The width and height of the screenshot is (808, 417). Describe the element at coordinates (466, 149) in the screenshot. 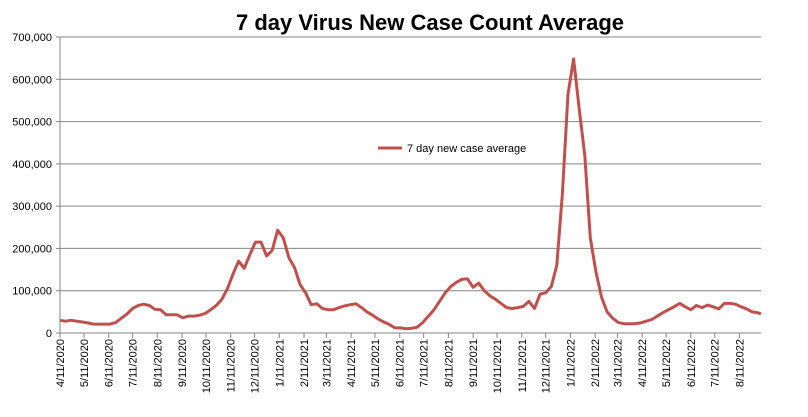

I see `legend-label: 7 day new case average` at that location.